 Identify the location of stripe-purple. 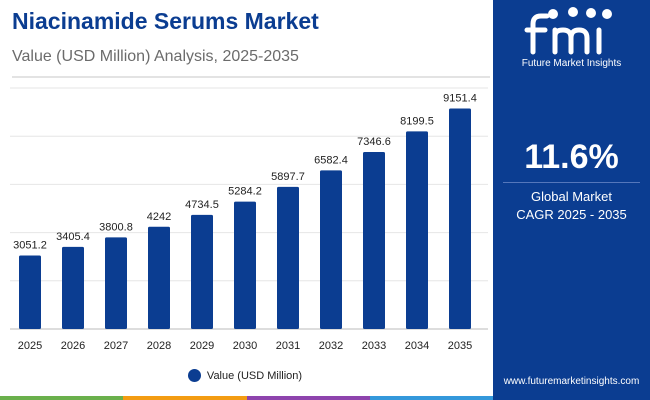
(308, 398).